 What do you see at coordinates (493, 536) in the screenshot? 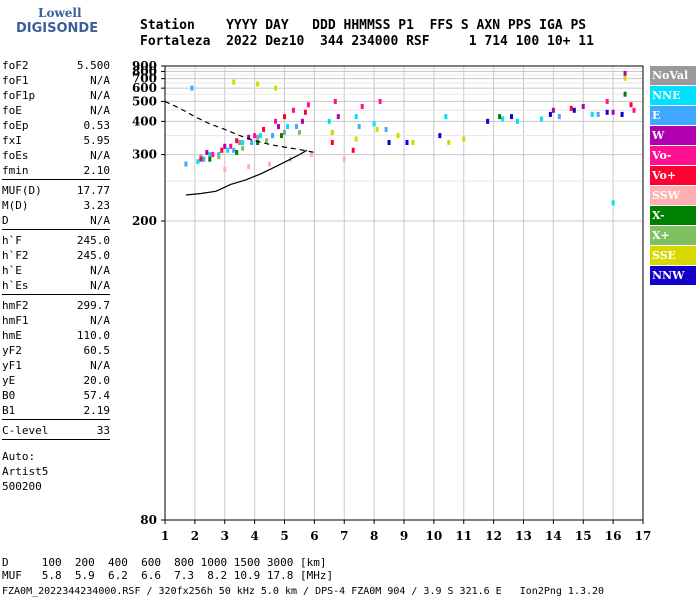
I see `x-tick-label: 12` at bounding box center [493, 536].